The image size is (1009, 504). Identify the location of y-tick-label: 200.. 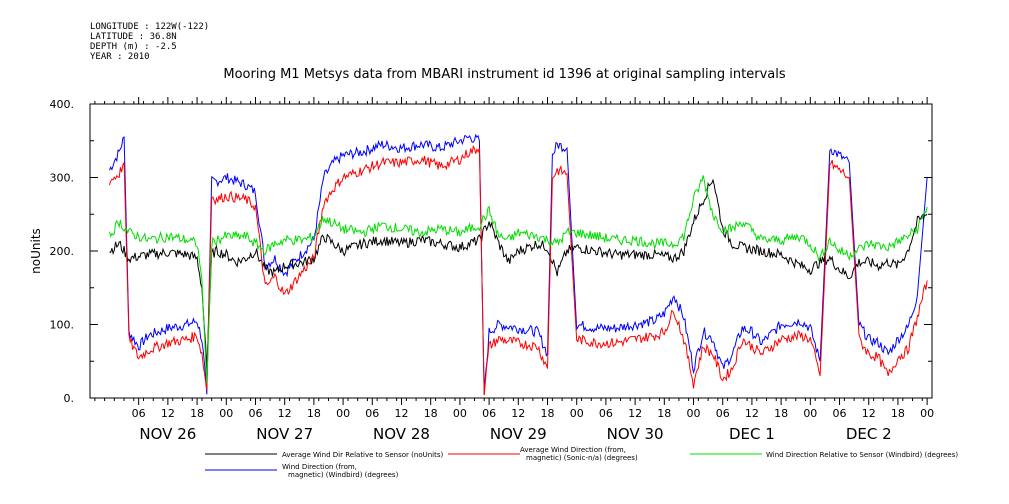
(62, 251).